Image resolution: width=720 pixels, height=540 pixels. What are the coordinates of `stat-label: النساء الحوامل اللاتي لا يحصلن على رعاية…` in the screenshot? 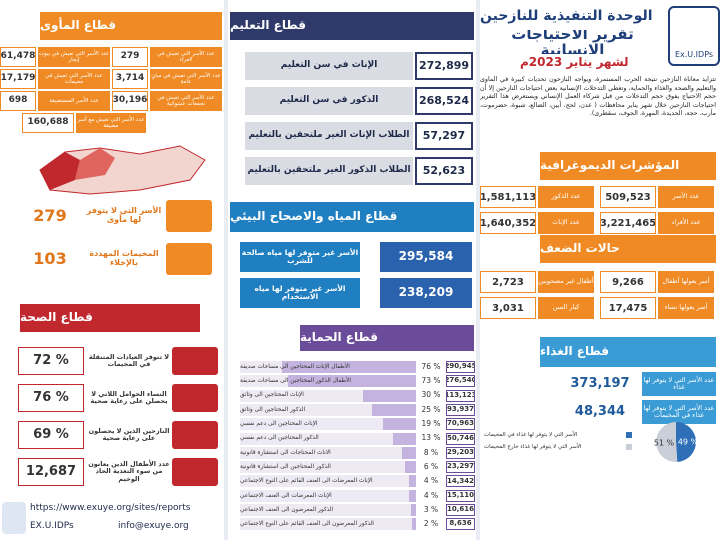 It's located at (129, 397).